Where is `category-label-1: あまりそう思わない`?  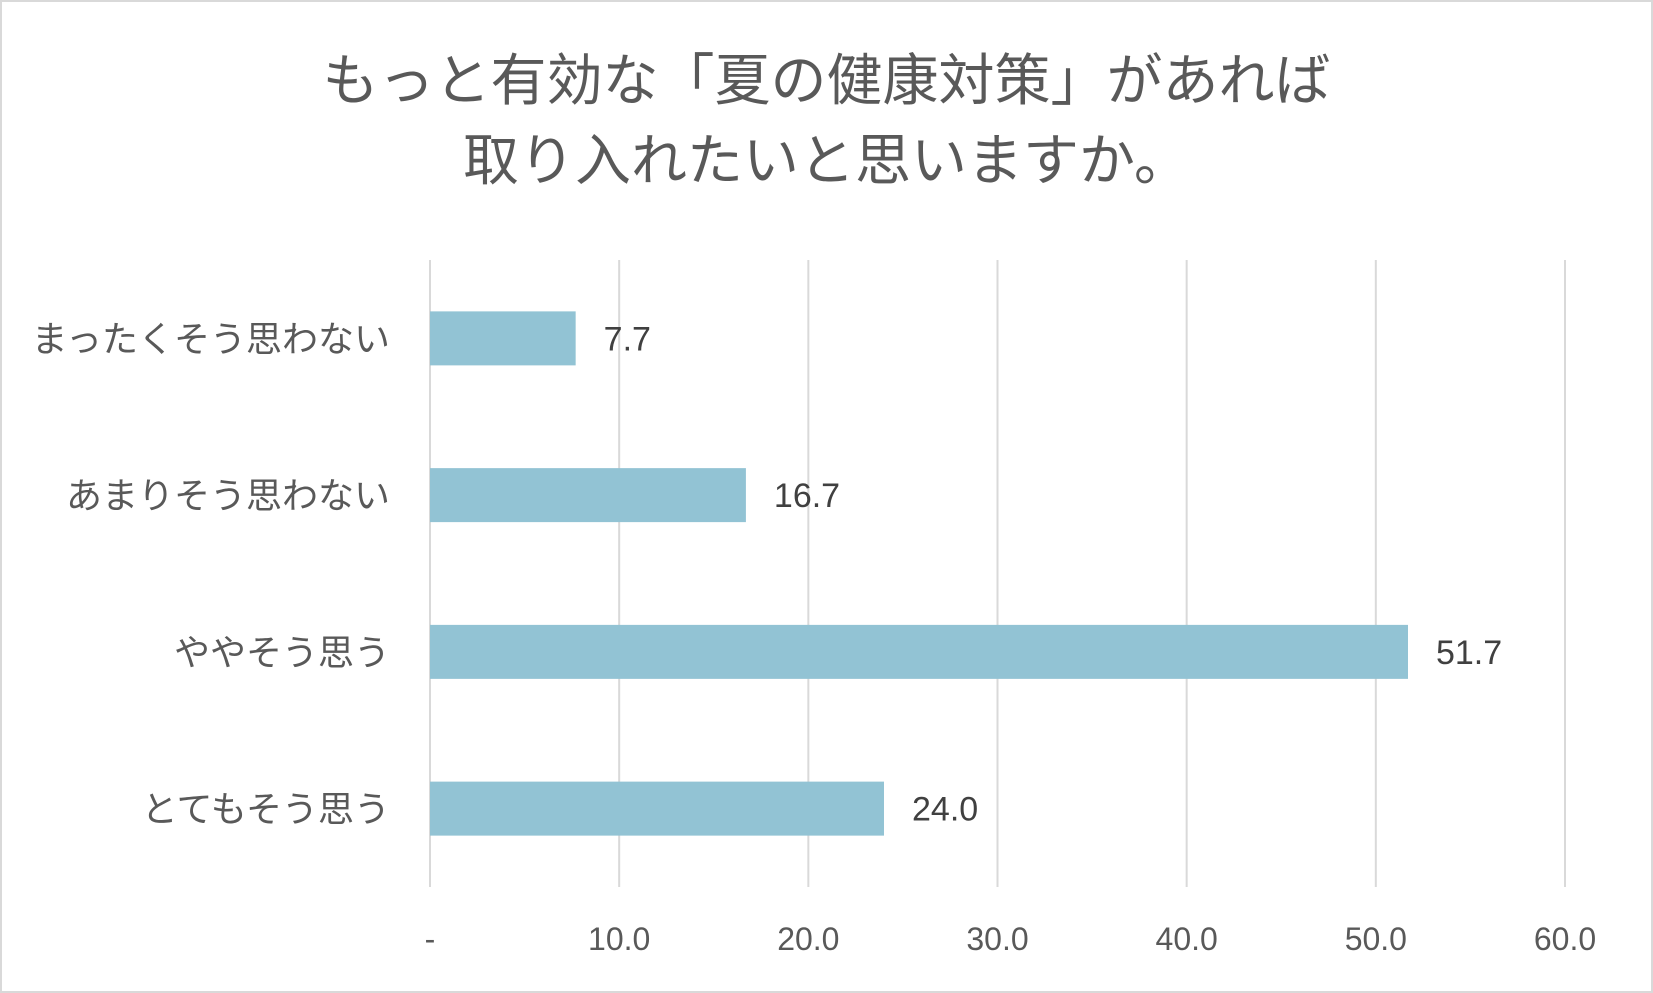
category-label-1: あまりそう思わない is located at coordinates (228, 496).